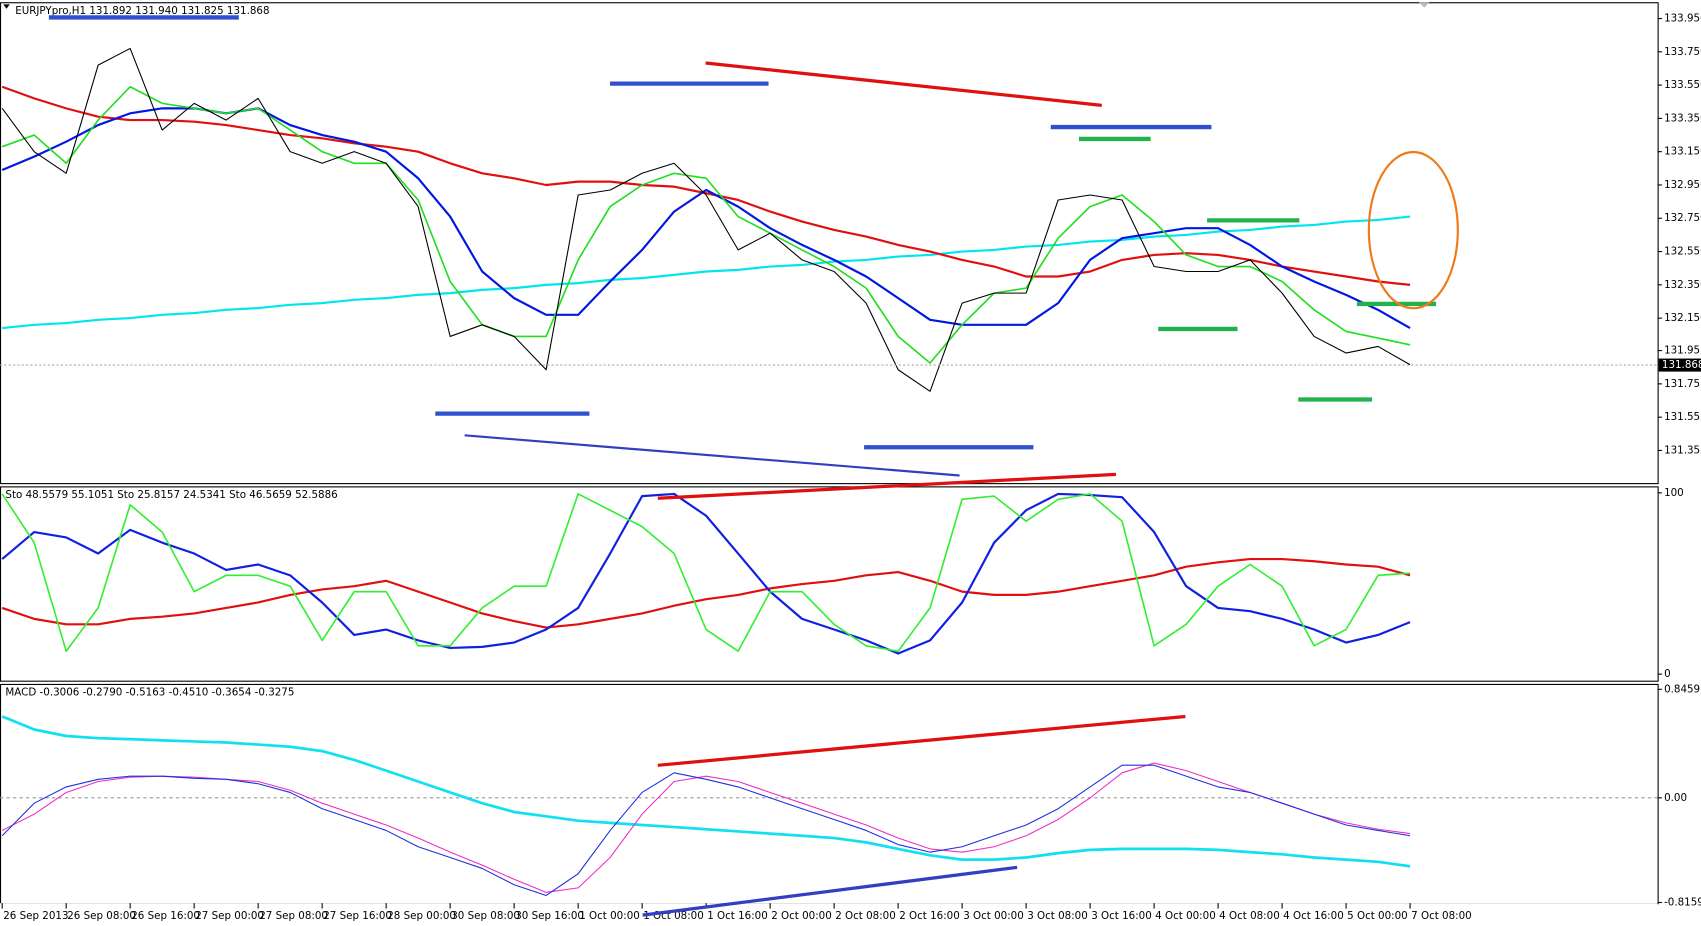  I want to click on y-tick-label: 131.555, so click(1682, 417).